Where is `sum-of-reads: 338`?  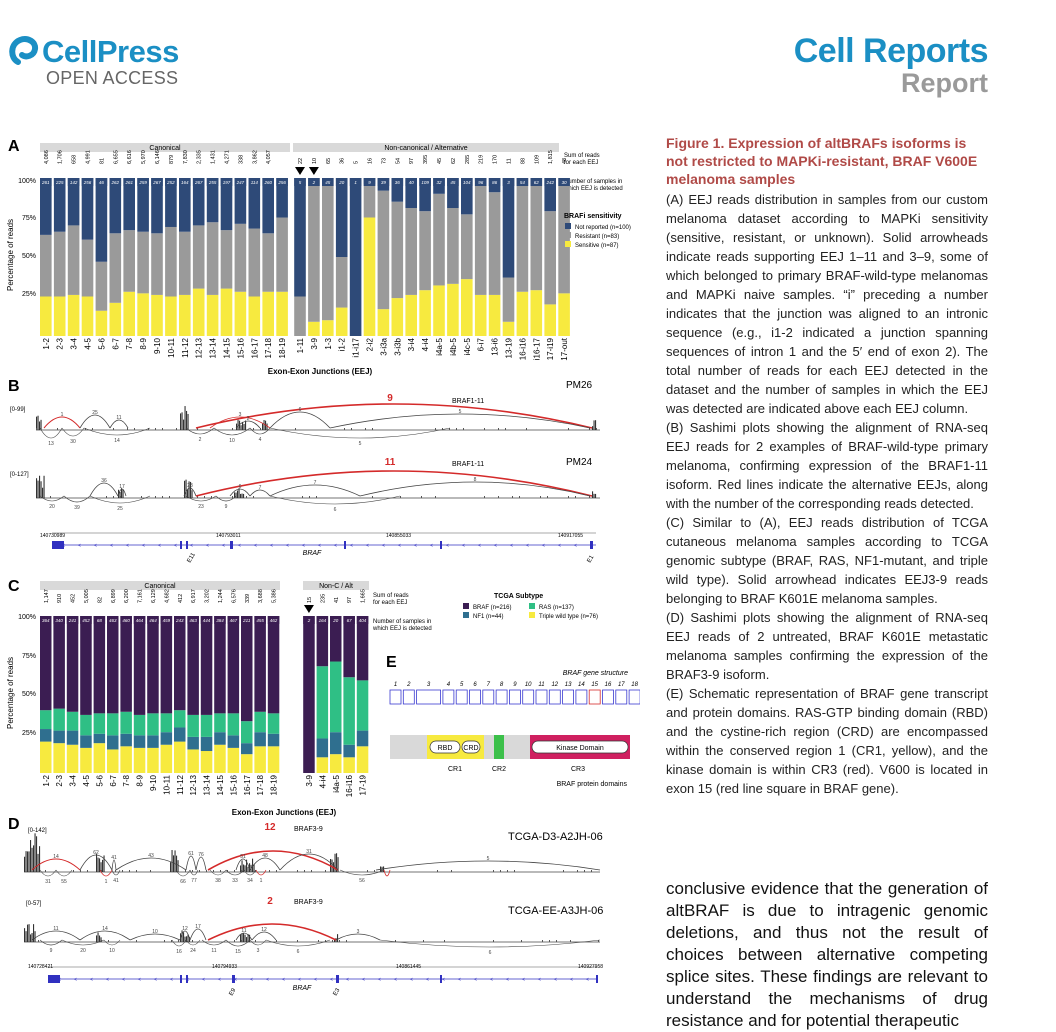 sum-of-reads: 338 is located at coordinates (241, 159).